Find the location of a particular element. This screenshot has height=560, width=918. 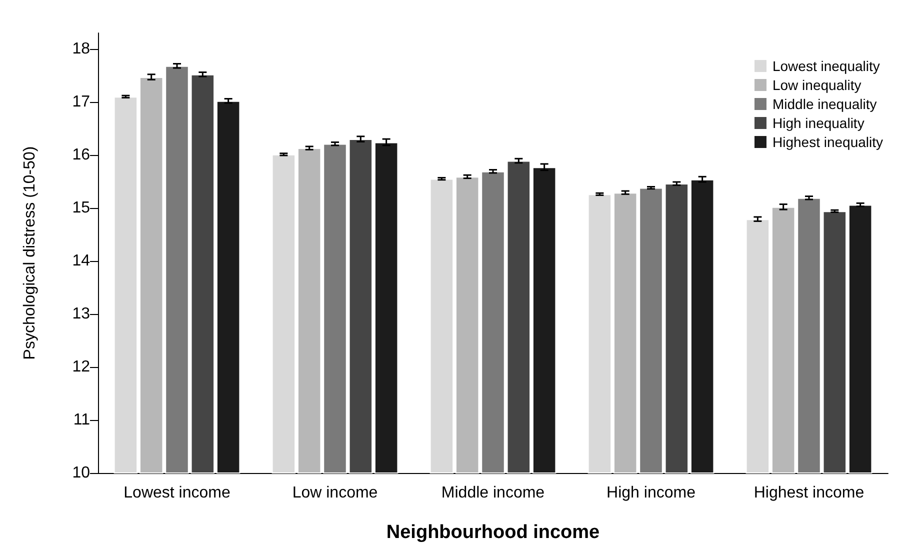

legend-label: High inequality is located at coordinates (818, 123).